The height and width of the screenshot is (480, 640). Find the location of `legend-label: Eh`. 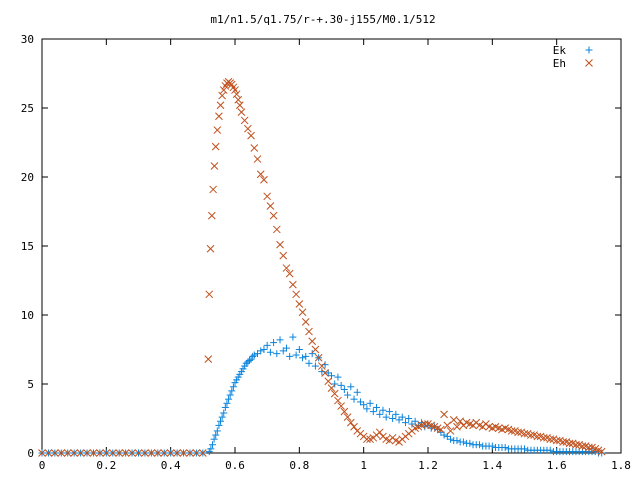

legend-label: Eh is located at coordinates (559, 63).